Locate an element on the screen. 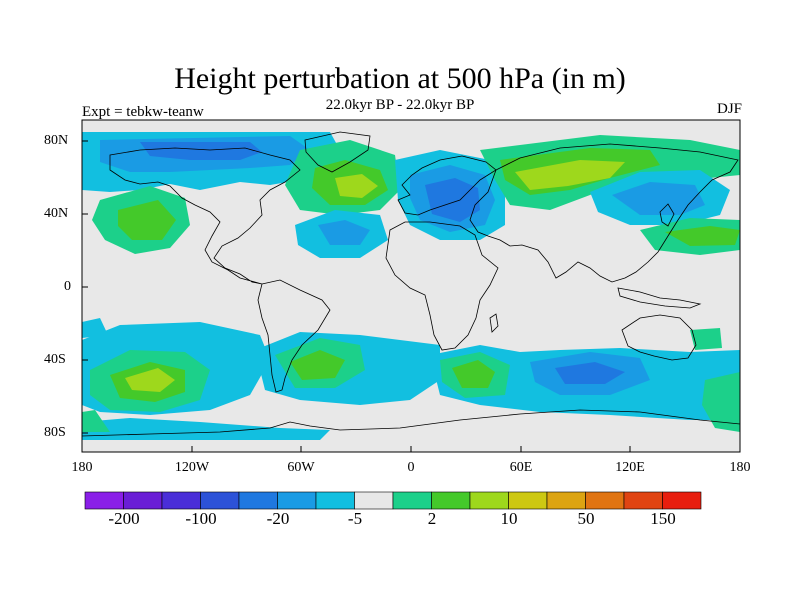 The height and width of the screenshot is (600, 800). coastline-greenland is located at coordinates (337, 152).